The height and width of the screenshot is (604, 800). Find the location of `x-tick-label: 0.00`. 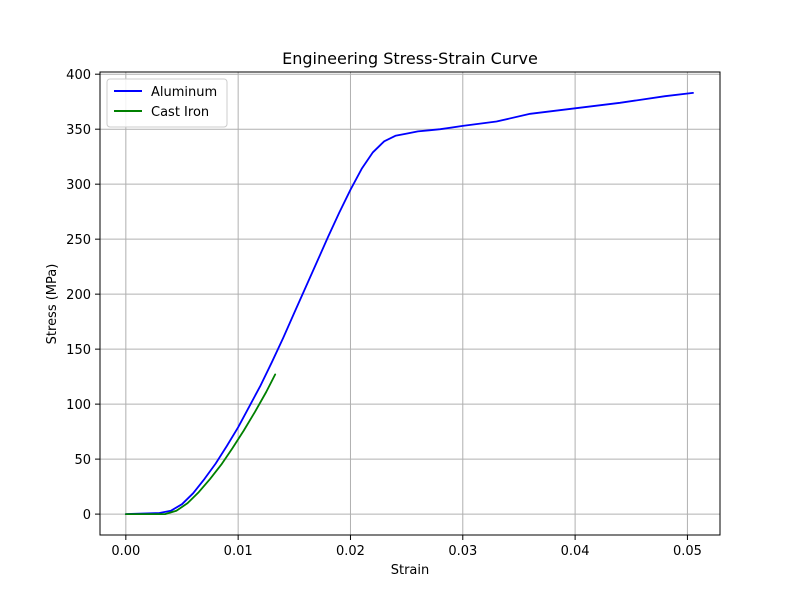

x-tick-label: 0.00 is located at coordinates (125, 551).